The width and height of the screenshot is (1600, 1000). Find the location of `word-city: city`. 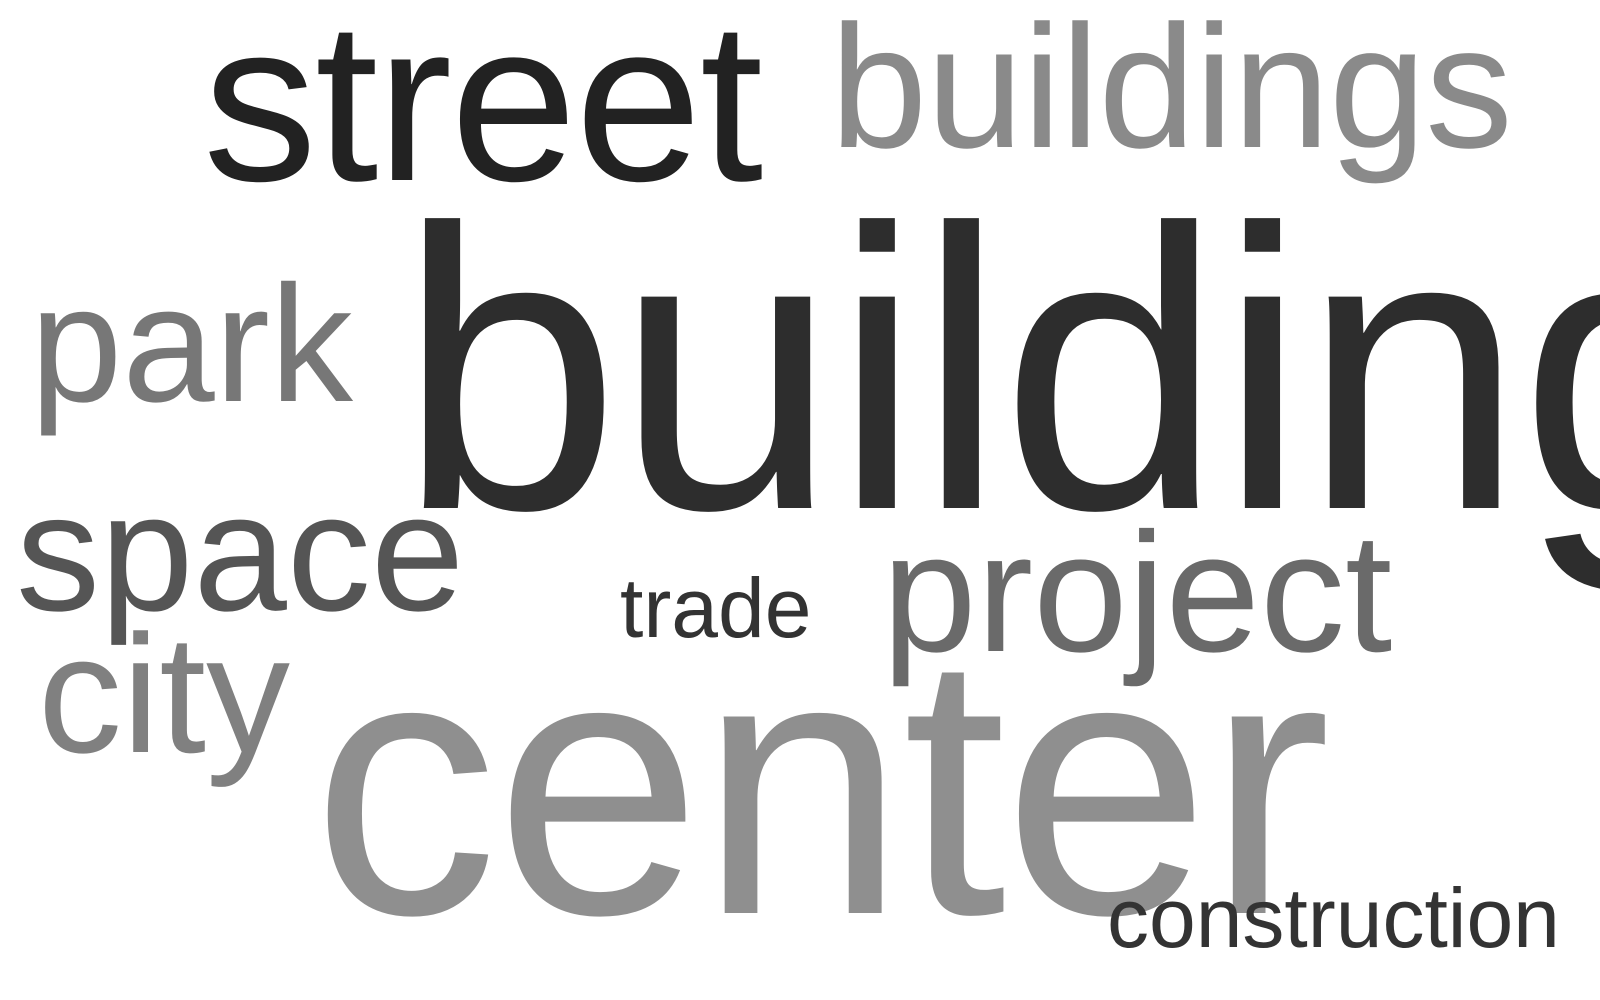

word-city: city is located at coordinates (164, 694).